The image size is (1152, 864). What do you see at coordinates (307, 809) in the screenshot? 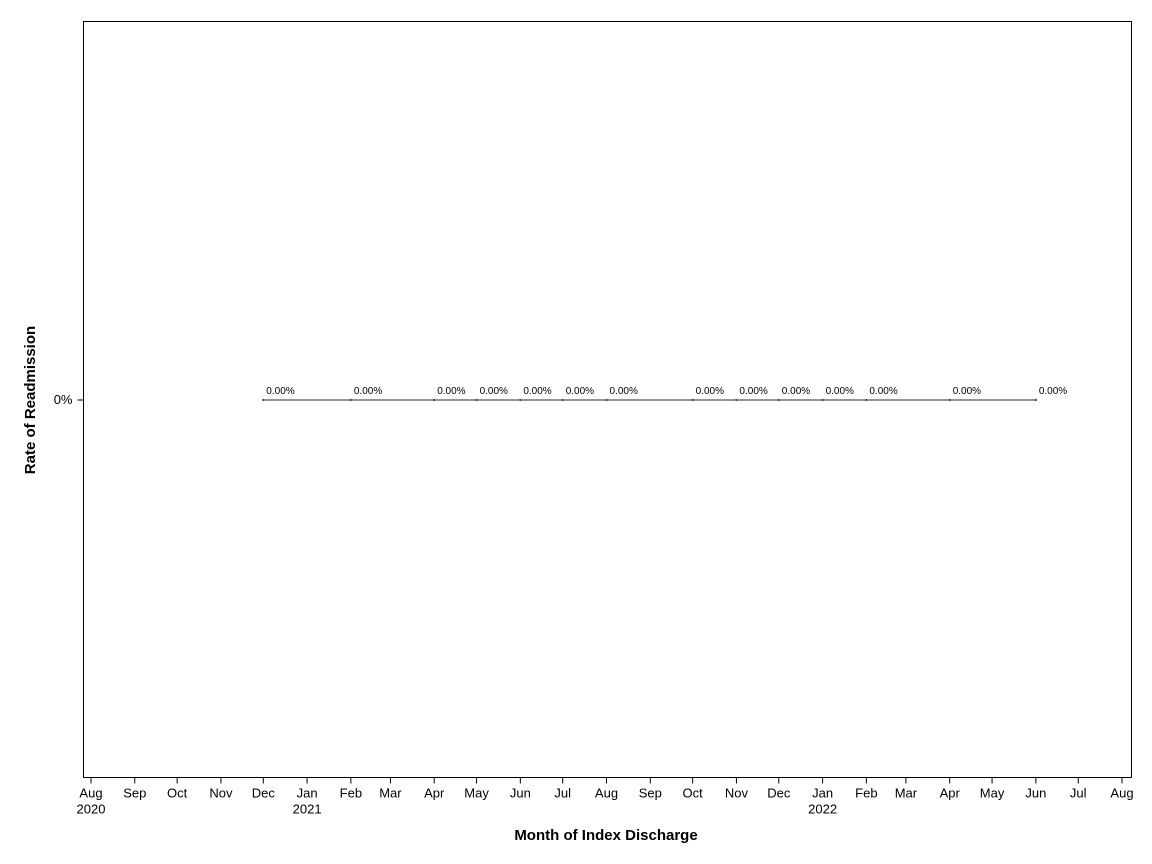
I see `x-tick-year-label: 2021` at bounding box center [307, 809].